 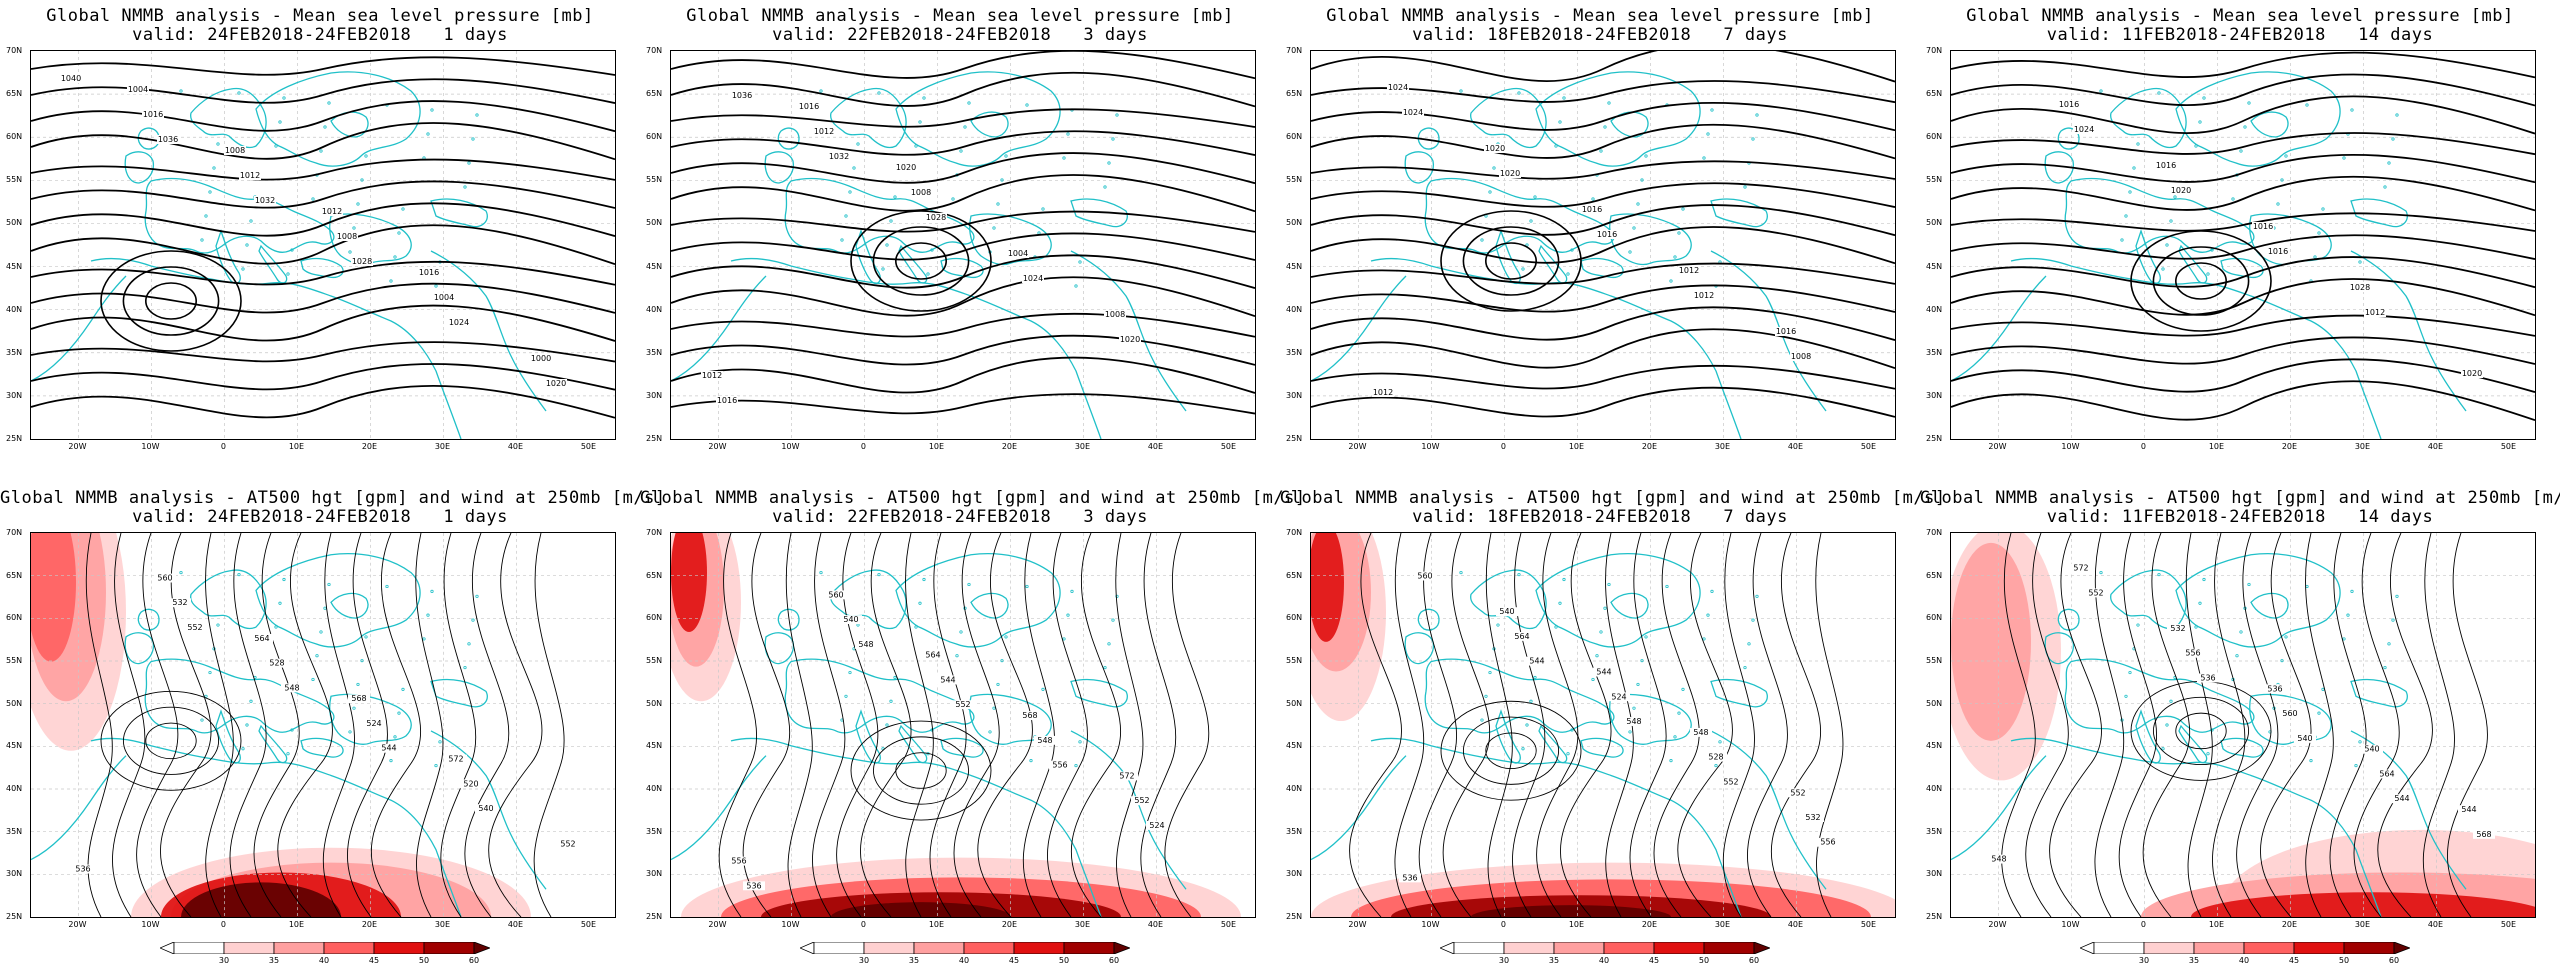 I want to click on contour-label: 1040, so click(x=71, y=78).